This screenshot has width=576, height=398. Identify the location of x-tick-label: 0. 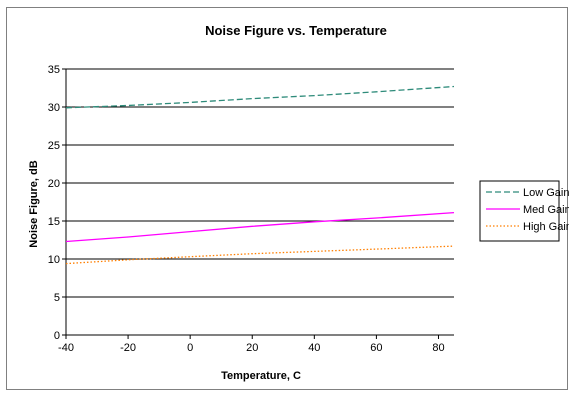
(190, 348).